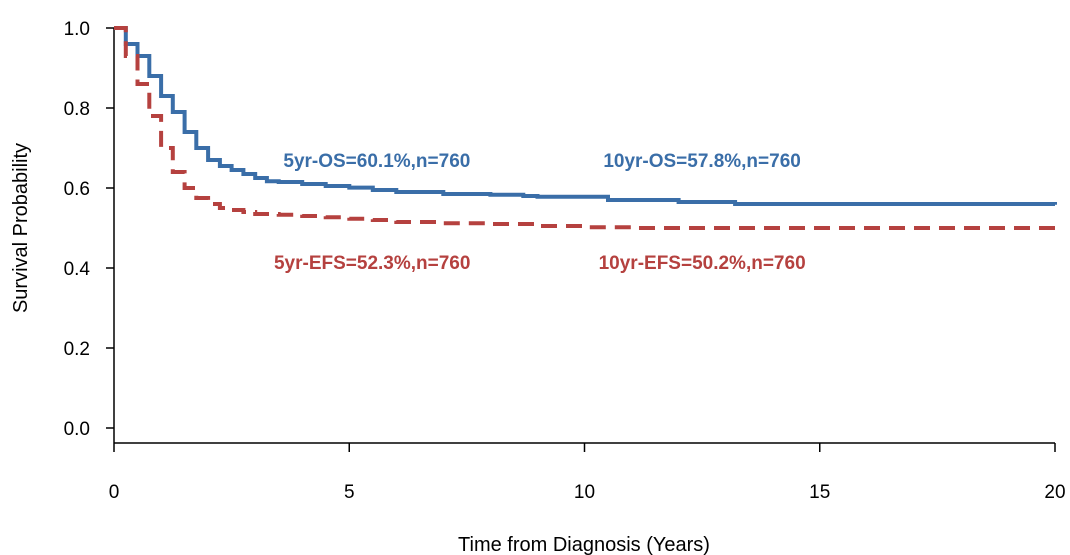 Image resolution: width=1070 pixels, height=555 pixels. Describe the element at coordinates (77, 429) in the screenshot. I see `y-tick-label: 0.0` at that location.